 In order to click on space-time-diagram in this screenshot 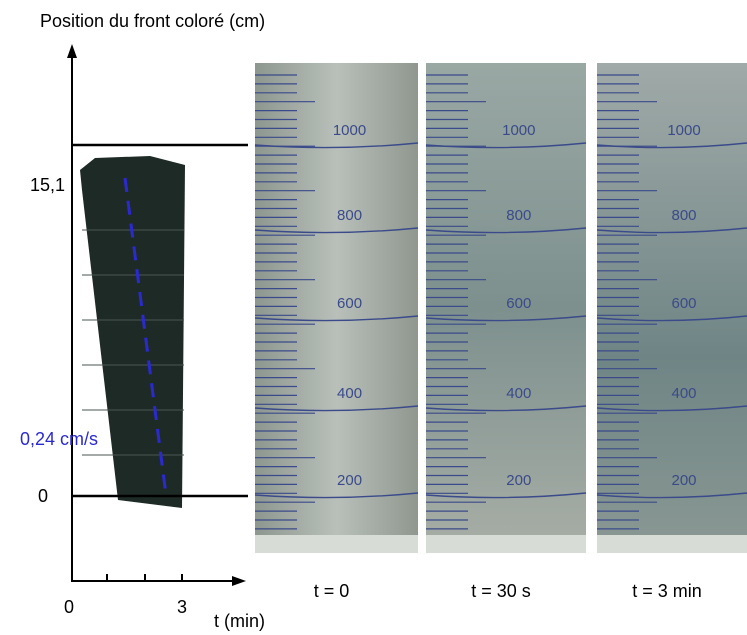, I will do `click(132, 332)`.